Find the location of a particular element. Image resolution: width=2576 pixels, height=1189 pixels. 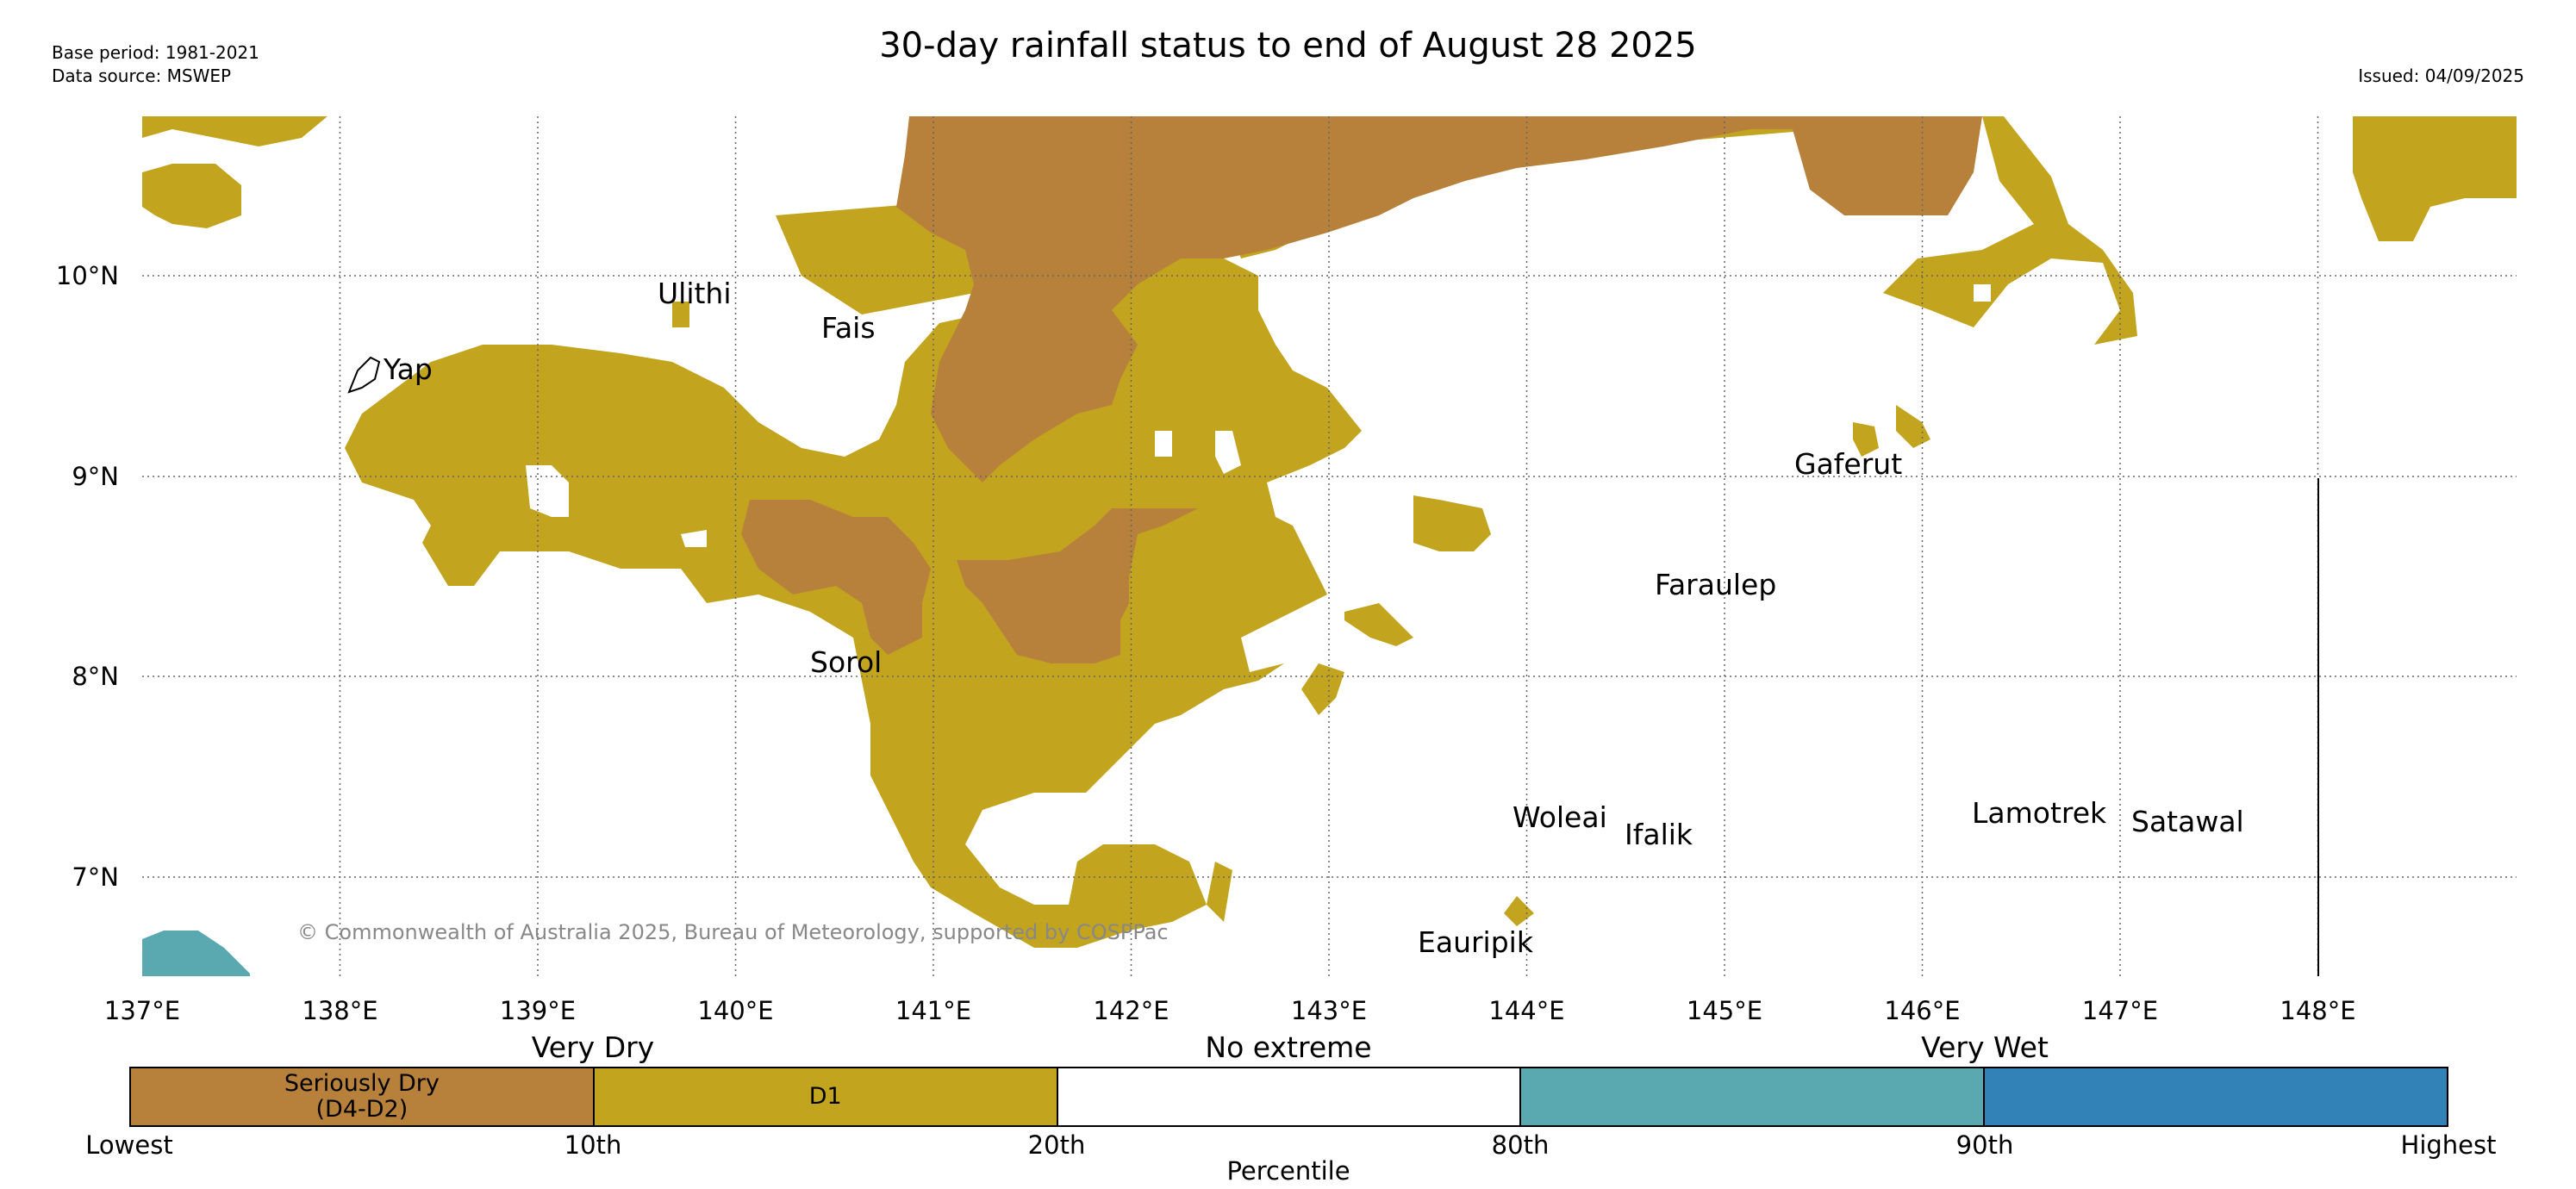

legend-segment-no-extreme is located at coordinates (1289, 1097).